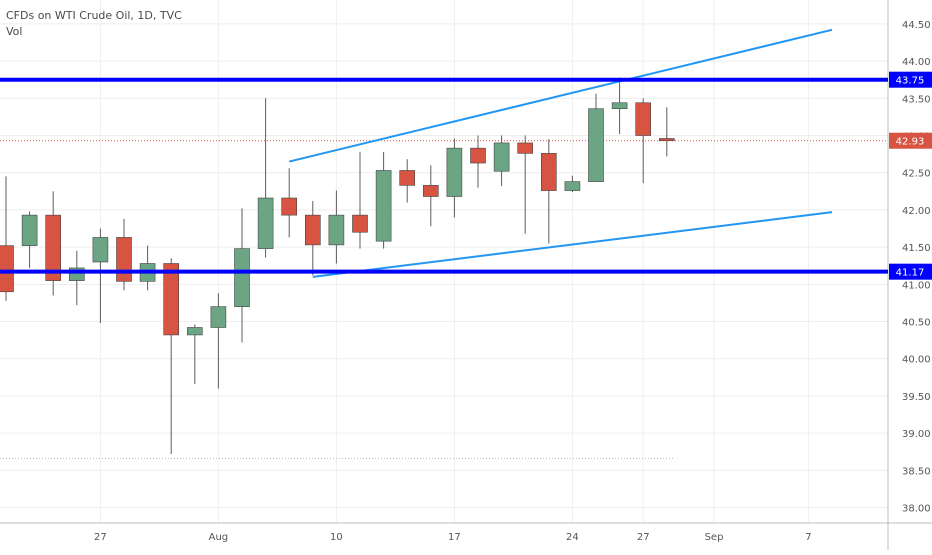 The width and height of the screenshot is (932, 555). I want to click on y-tick-label: 38.00, so click(916, 509).